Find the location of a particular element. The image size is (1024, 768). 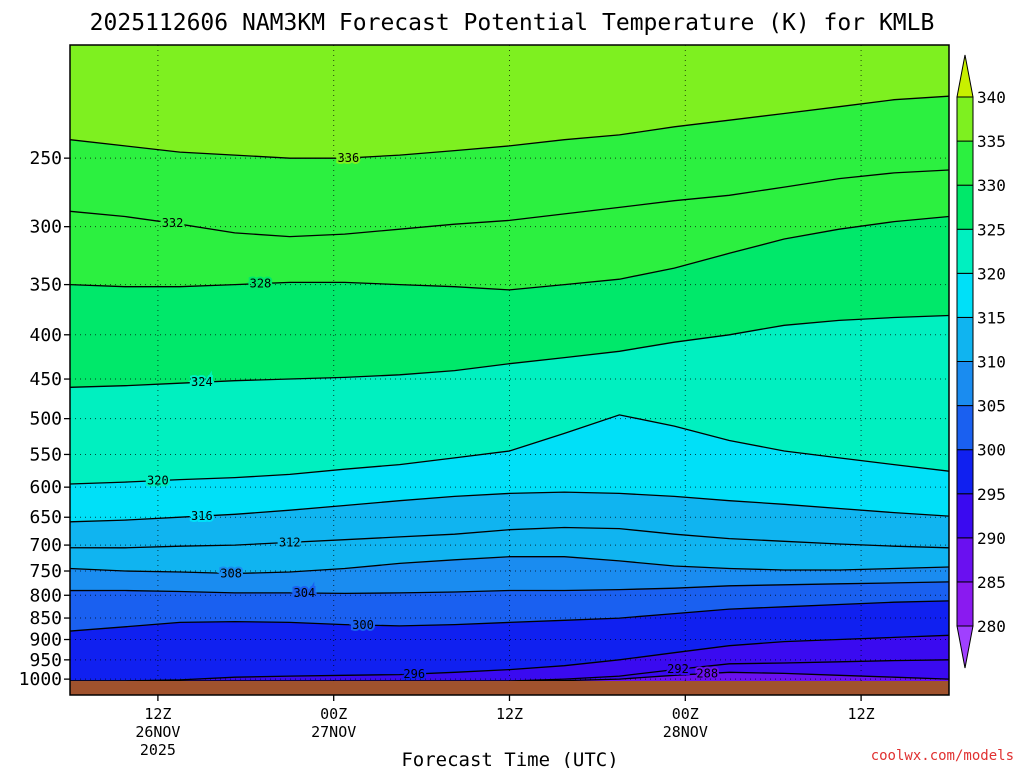

colorbar: 280 285 290 295 300 305 310 315 320 325 330 335 340 is located at coordinates (981, 361).